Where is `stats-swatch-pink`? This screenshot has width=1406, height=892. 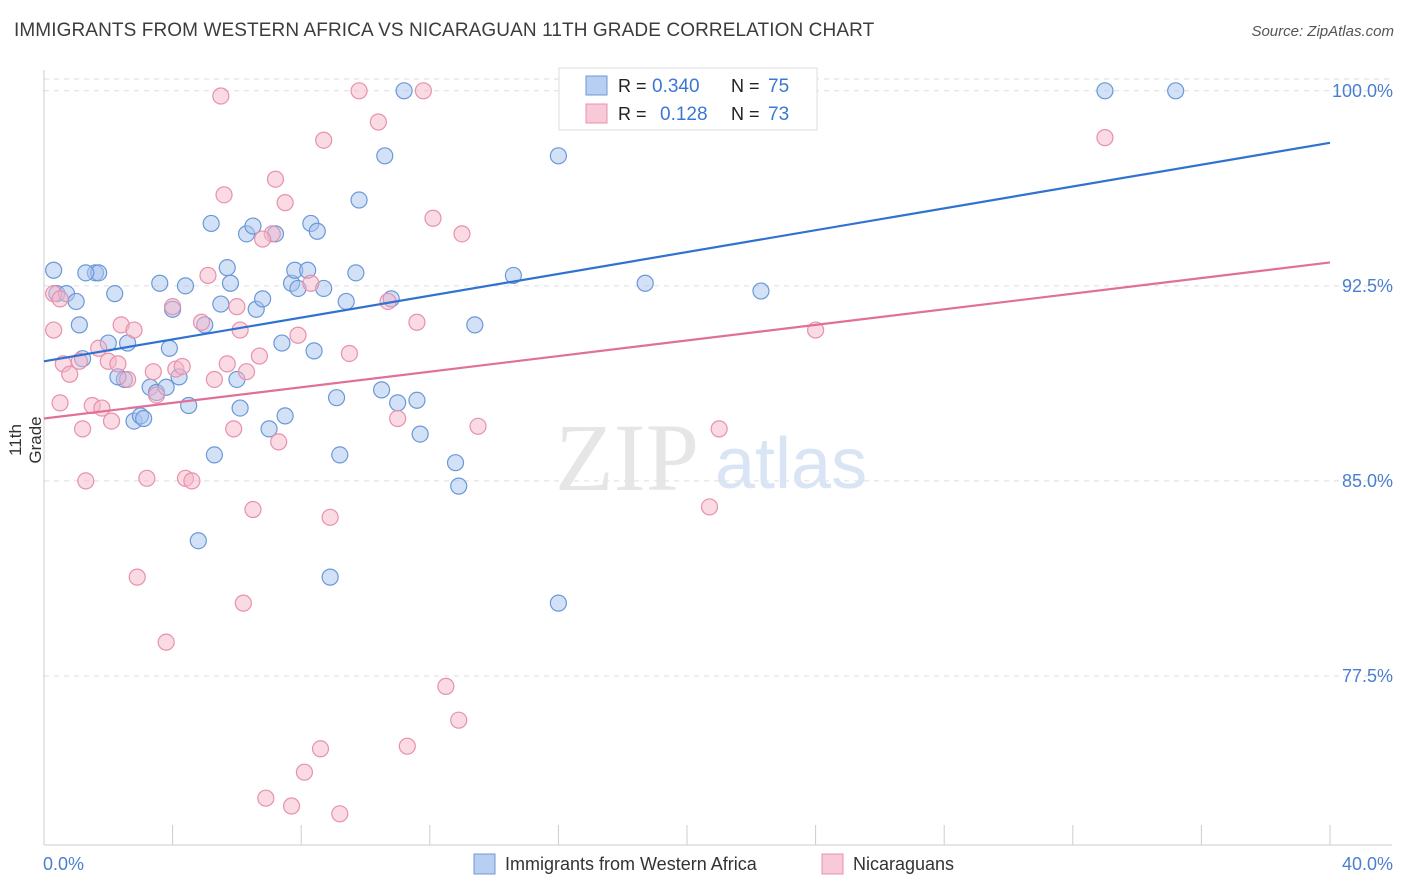 stats-swatch-pink is located at coordinates (596, 113).